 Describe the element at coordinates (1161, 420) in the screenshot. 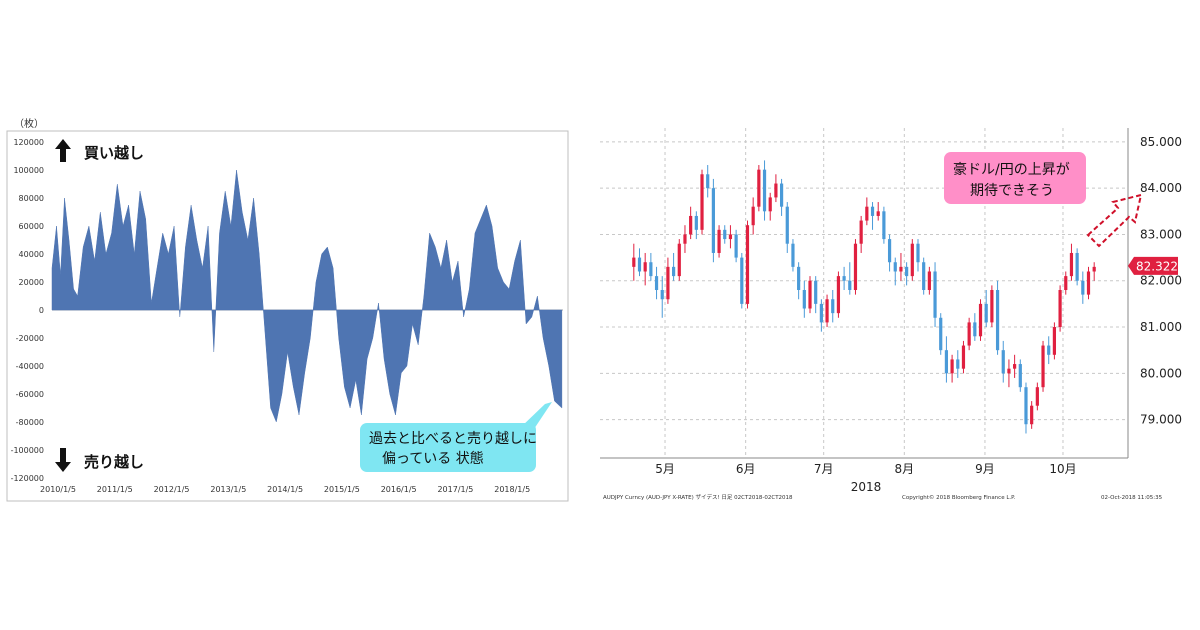

I see `price-tick-label: 79.000` at that location.